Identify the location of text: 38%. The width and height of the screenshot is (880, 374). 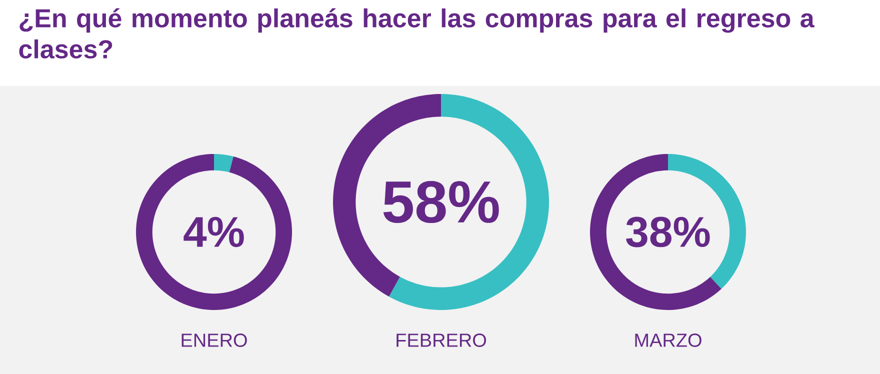
(668, 232).